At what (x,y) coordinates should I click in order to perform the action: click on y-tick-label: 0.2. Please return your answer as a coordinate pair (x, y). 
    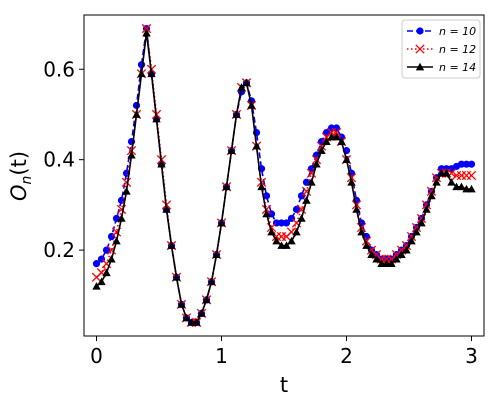
    Looking at the image, I should click on (59, 250).